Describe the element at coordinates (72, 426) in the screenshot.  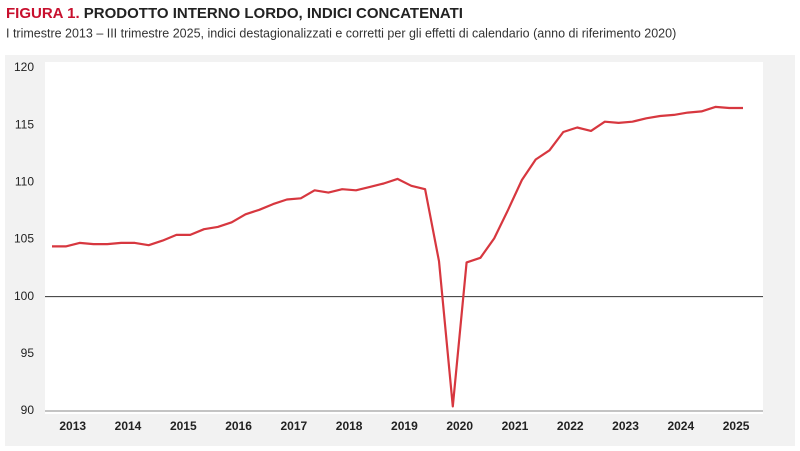
I see `x-tick-label: 2013` at that location.